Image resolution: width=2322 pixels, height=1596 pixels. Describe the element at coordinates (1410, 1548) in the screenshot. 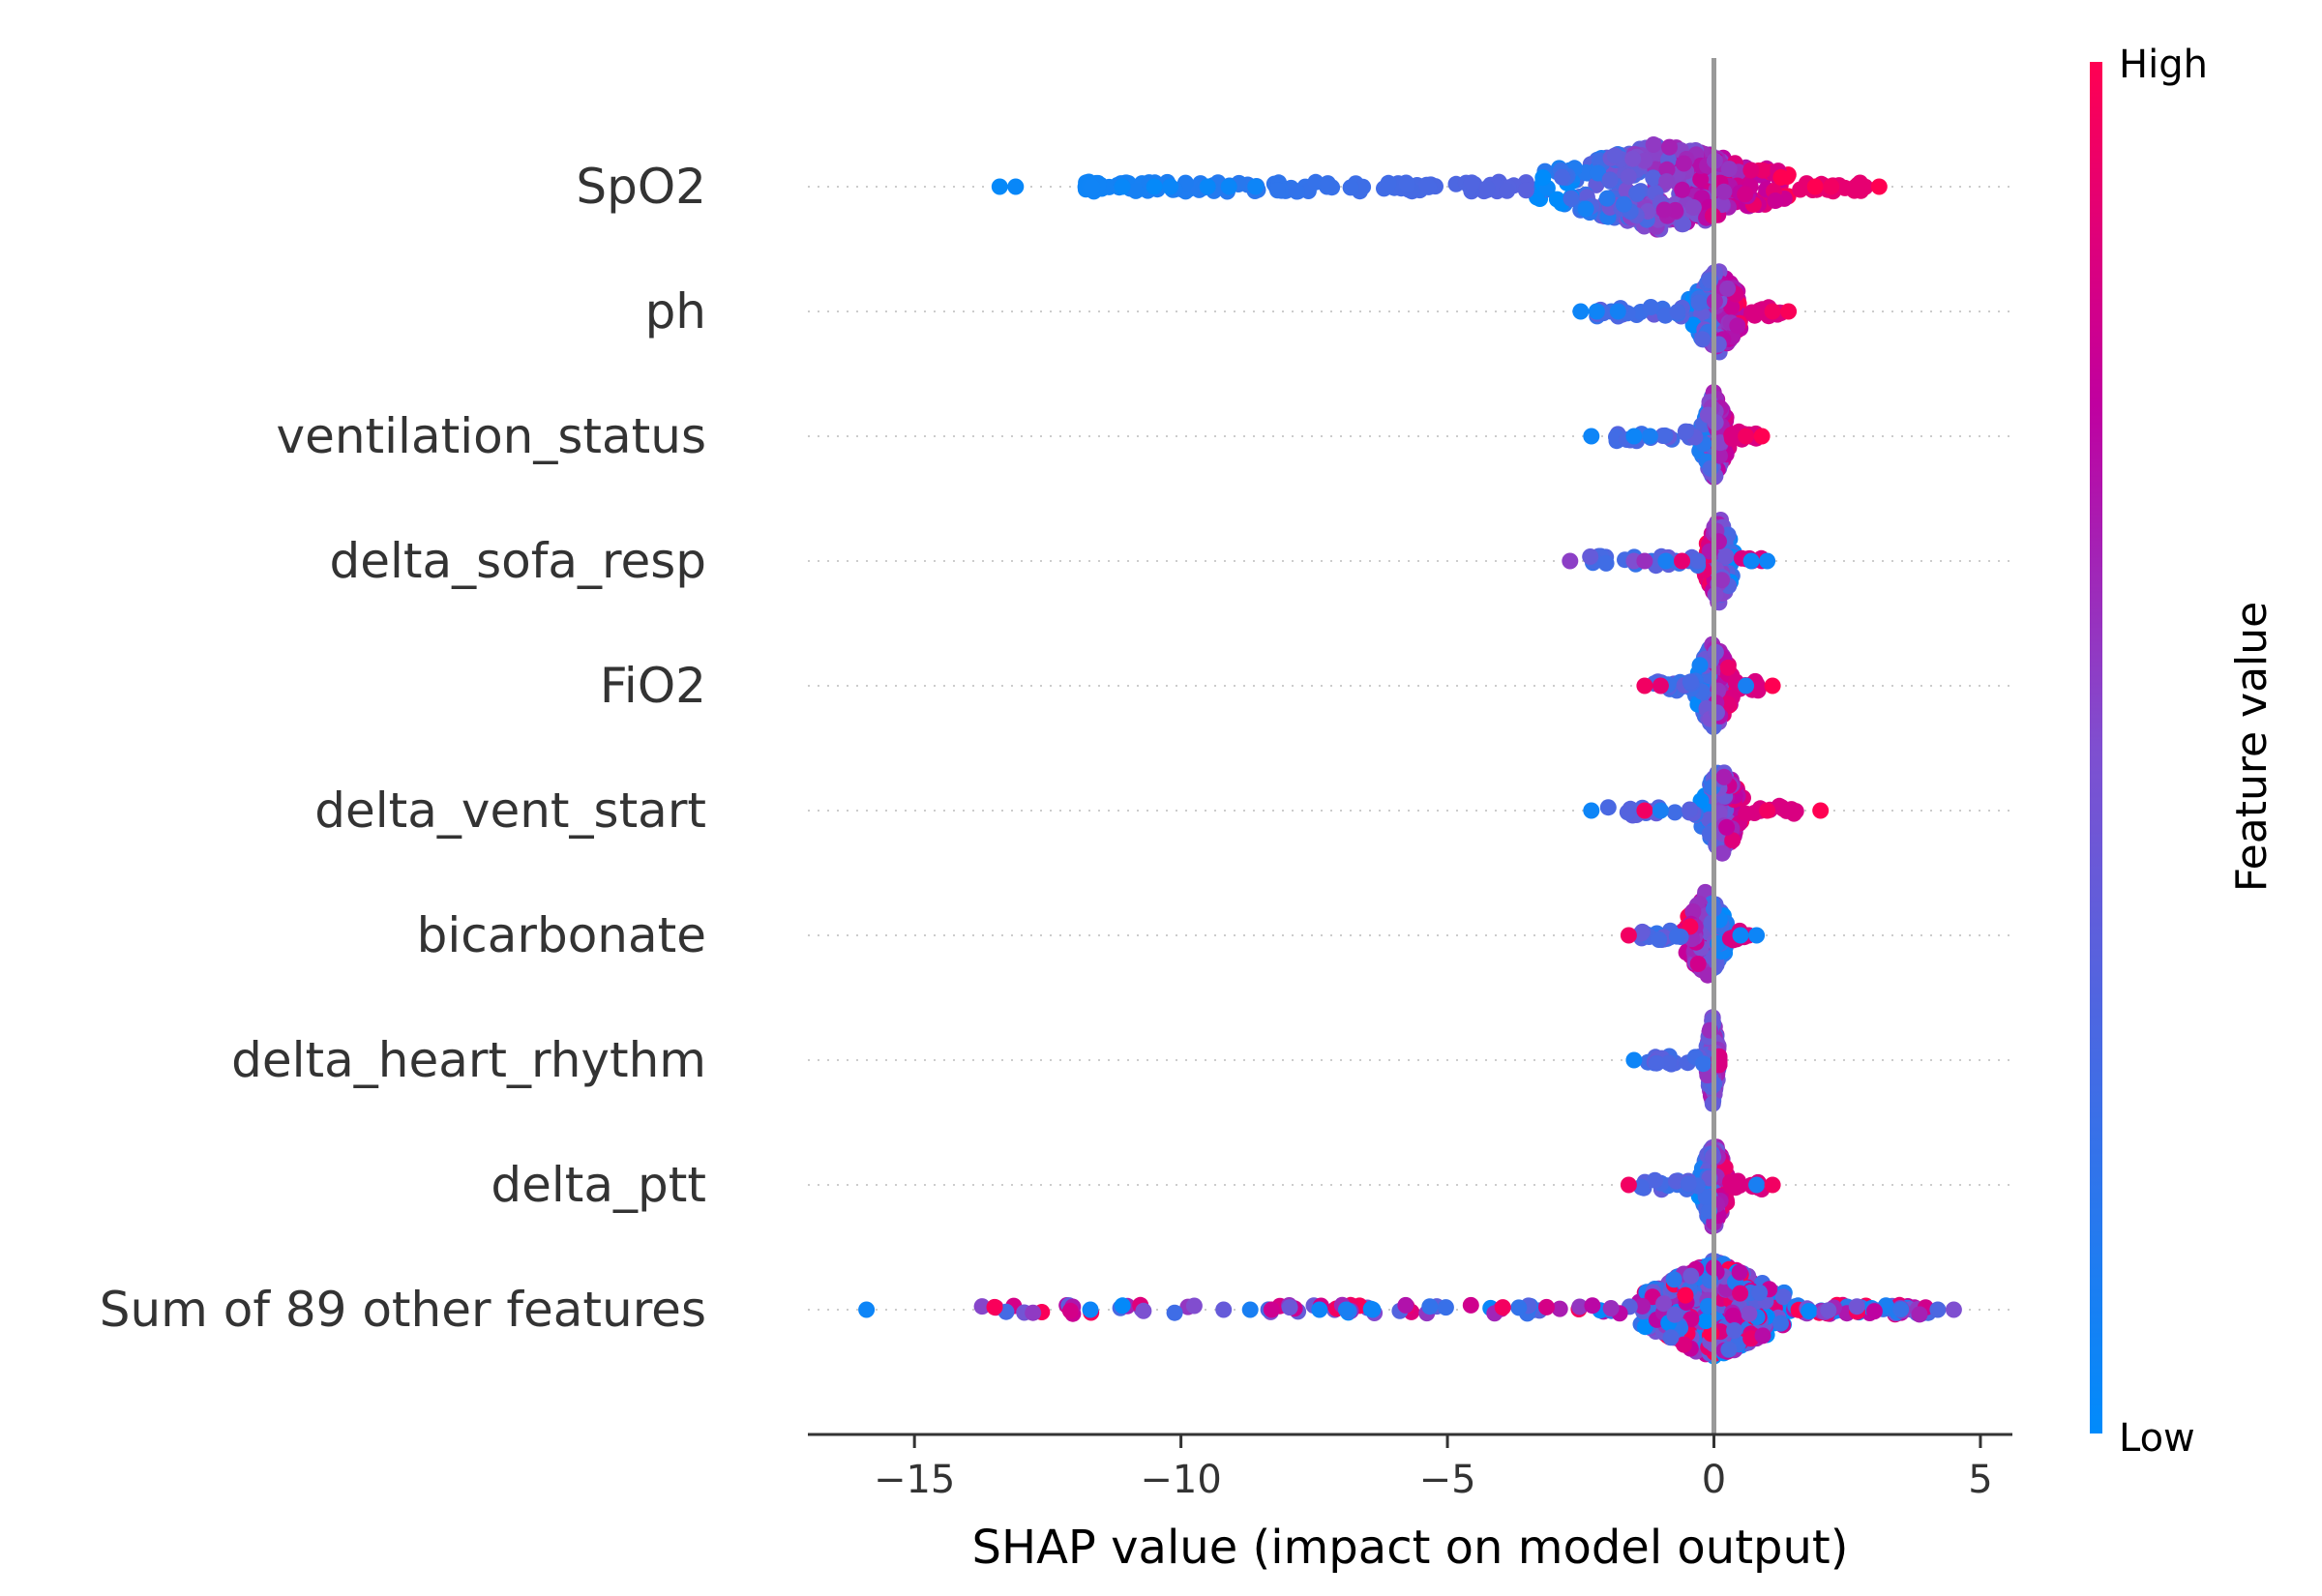

I see `x-axis-title: SHAP value (impact on model output)` at that location.